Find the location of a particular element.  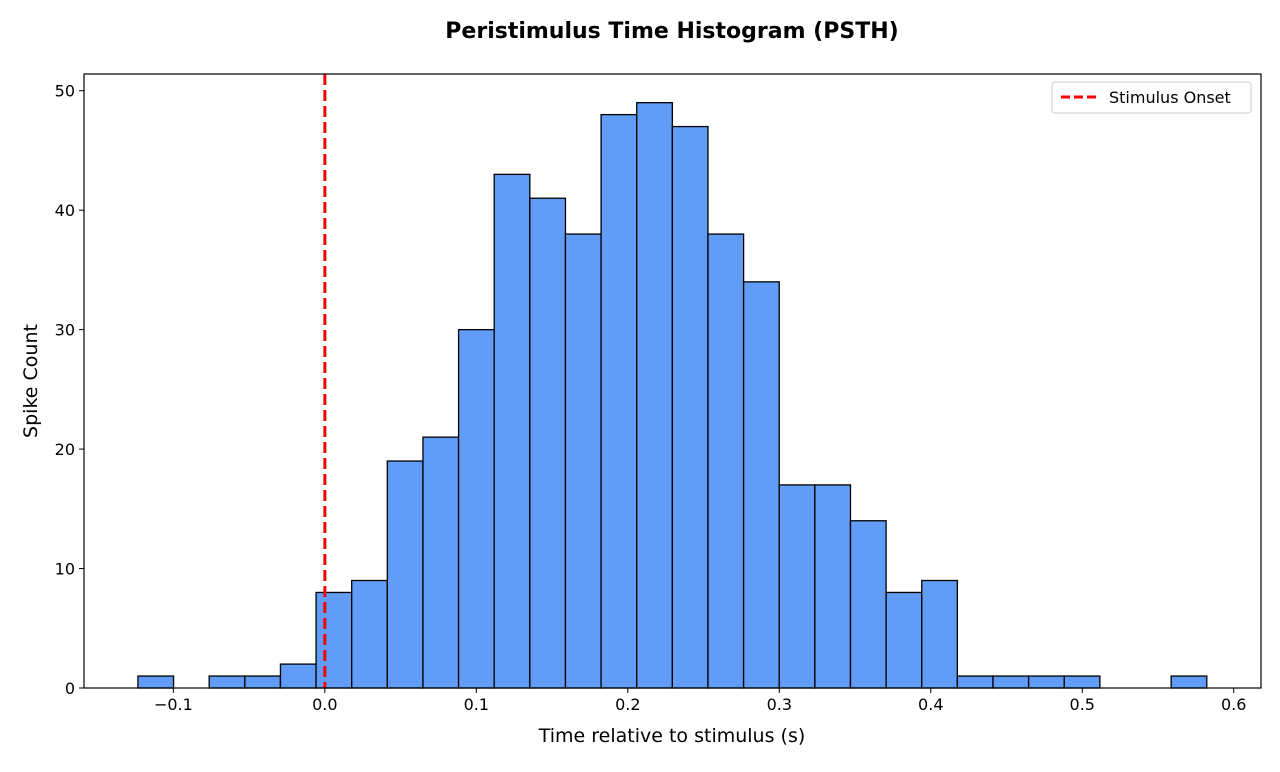

legend-label: Stimulus Onset is located at coordinates (1170, 97).